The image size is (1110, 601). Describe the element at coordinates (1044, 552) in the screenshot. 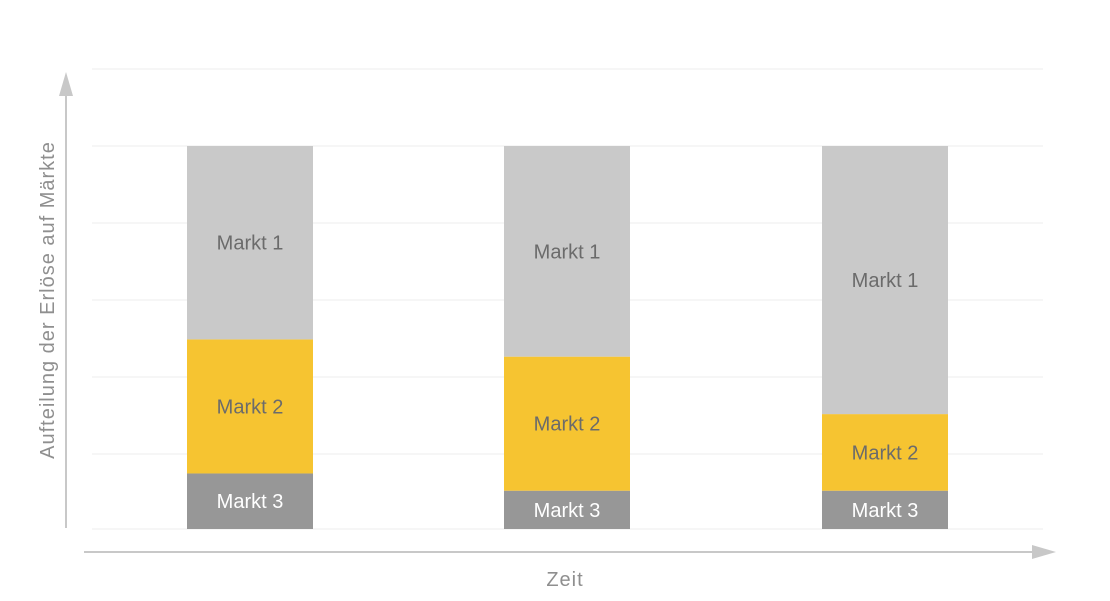

I see `x-axis-arrow-icon` at that location.